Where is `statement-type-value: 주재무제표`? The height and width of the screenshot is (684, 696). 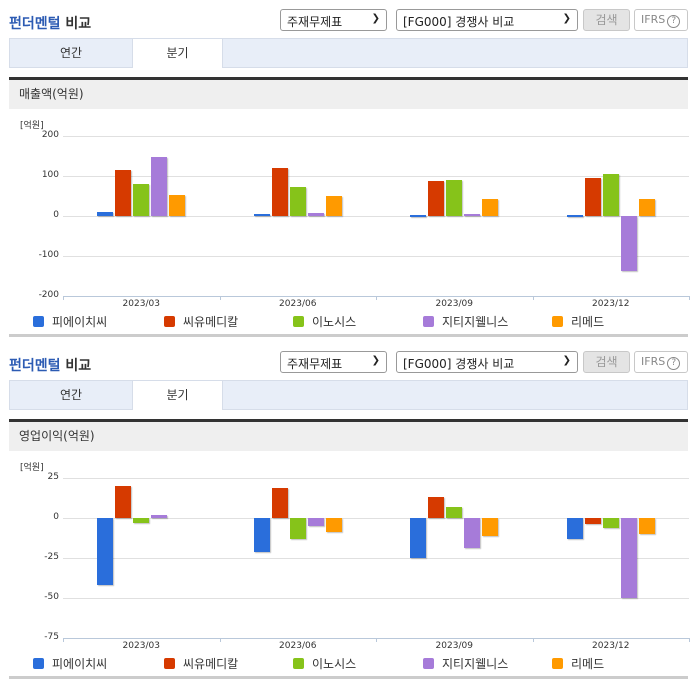 statement-type-value: 주재무제표 is located at coordinates (315, 364).